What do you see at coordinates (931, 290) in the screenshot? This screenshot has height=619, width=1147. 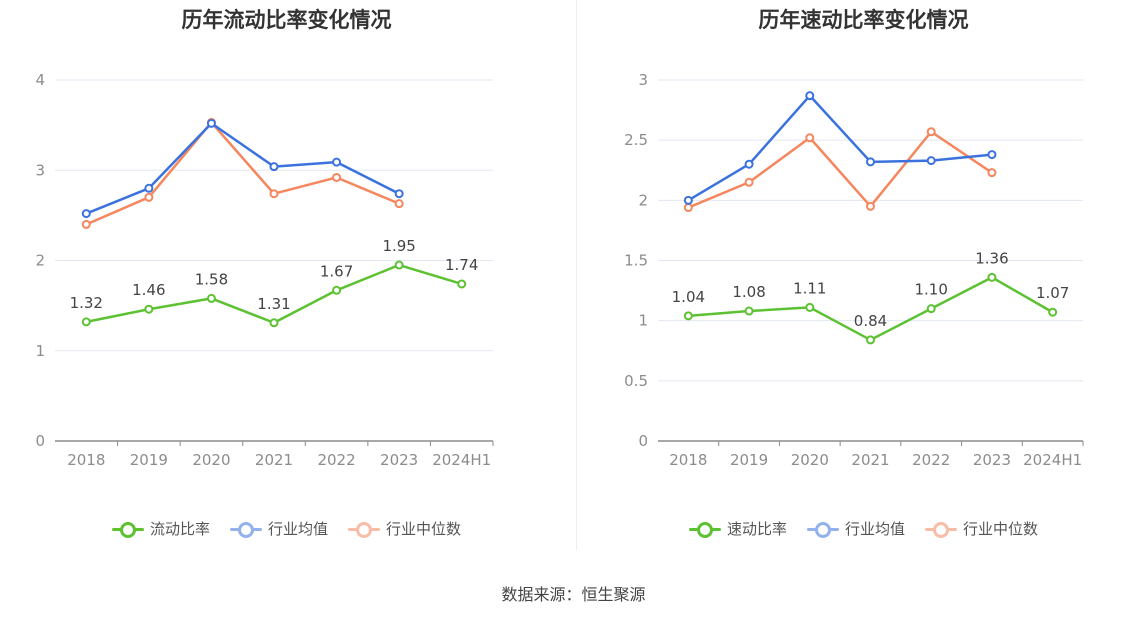 I see `data-label: 1.10` at bounding box center [931, 290].